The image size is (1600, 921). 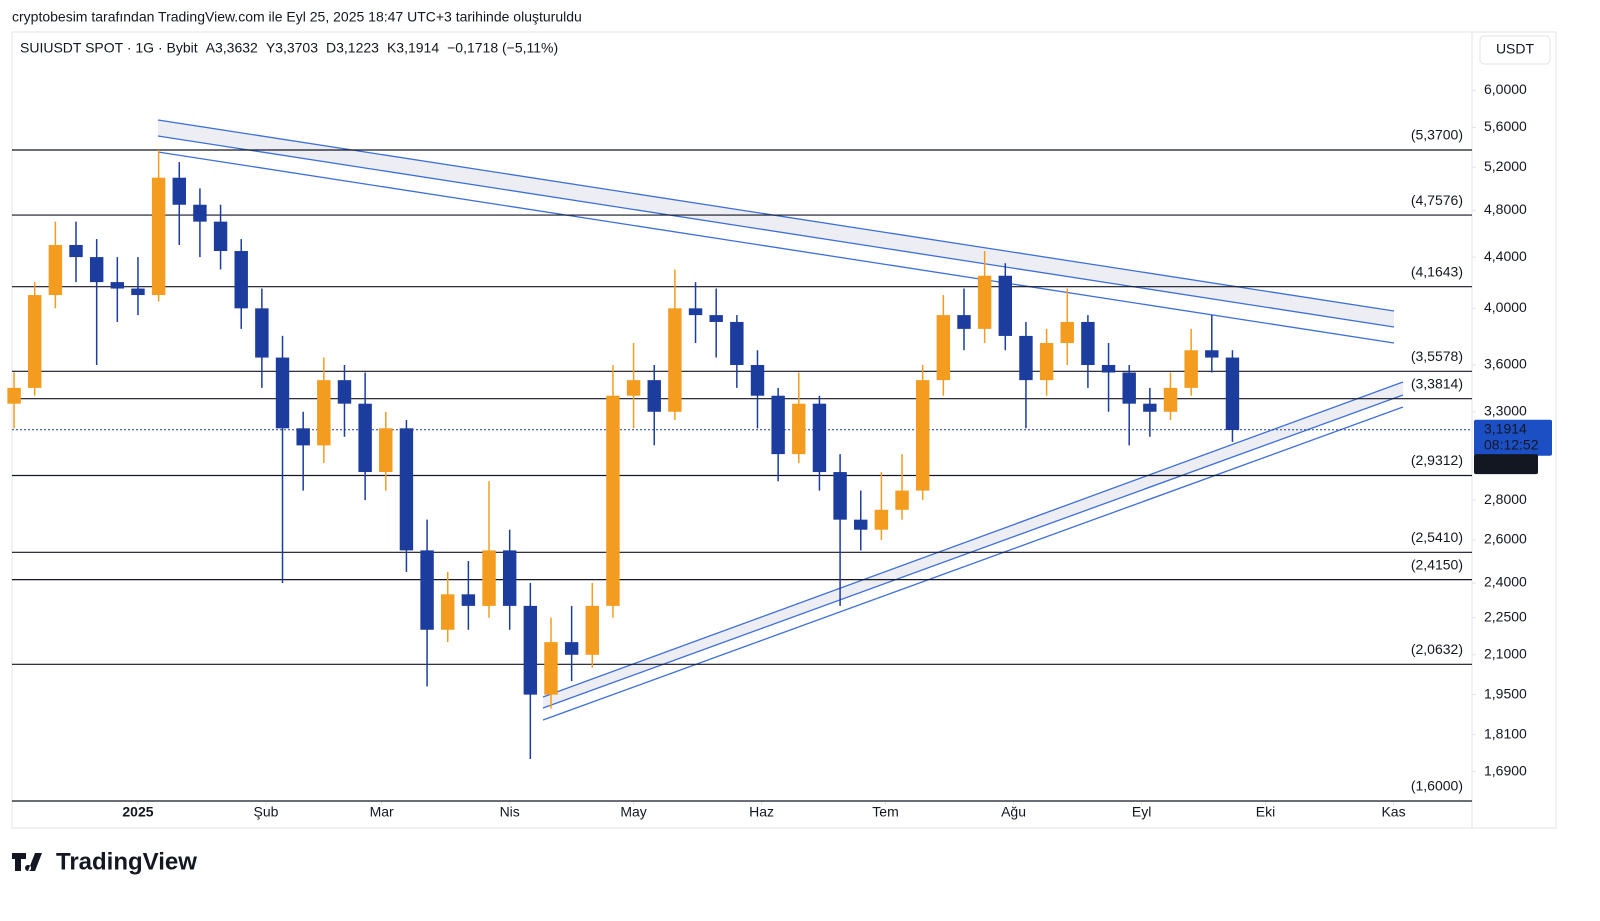 I want to click on y-tick-label: 4,0000, so click(x=1505, y=307).